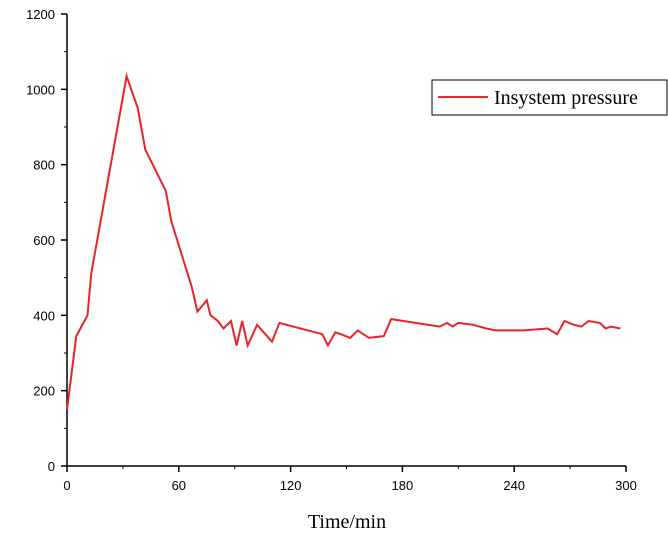 This screenshot has width=668, height=535. Describe the element at coordinates (40, 89) in the screenshot. I see `y-tick-label: 1000` at that location.